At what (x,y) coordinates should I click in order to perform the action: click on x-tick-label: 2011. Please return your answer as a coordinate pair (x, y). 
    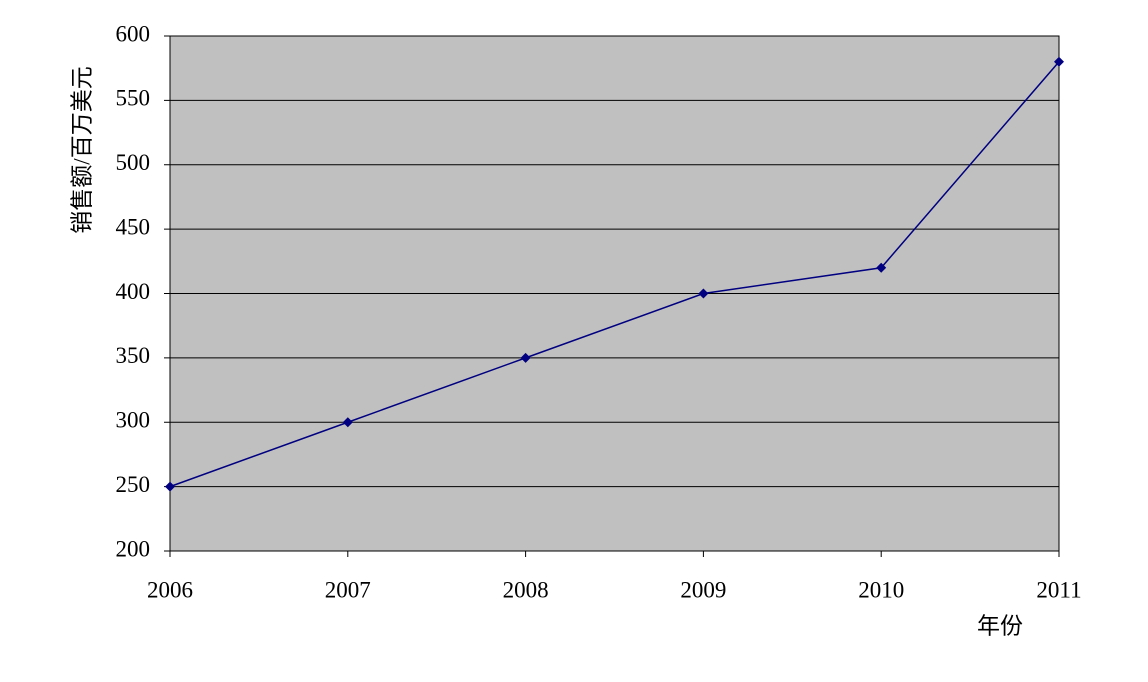
    Looking at the image, I should click on (1058, 589).